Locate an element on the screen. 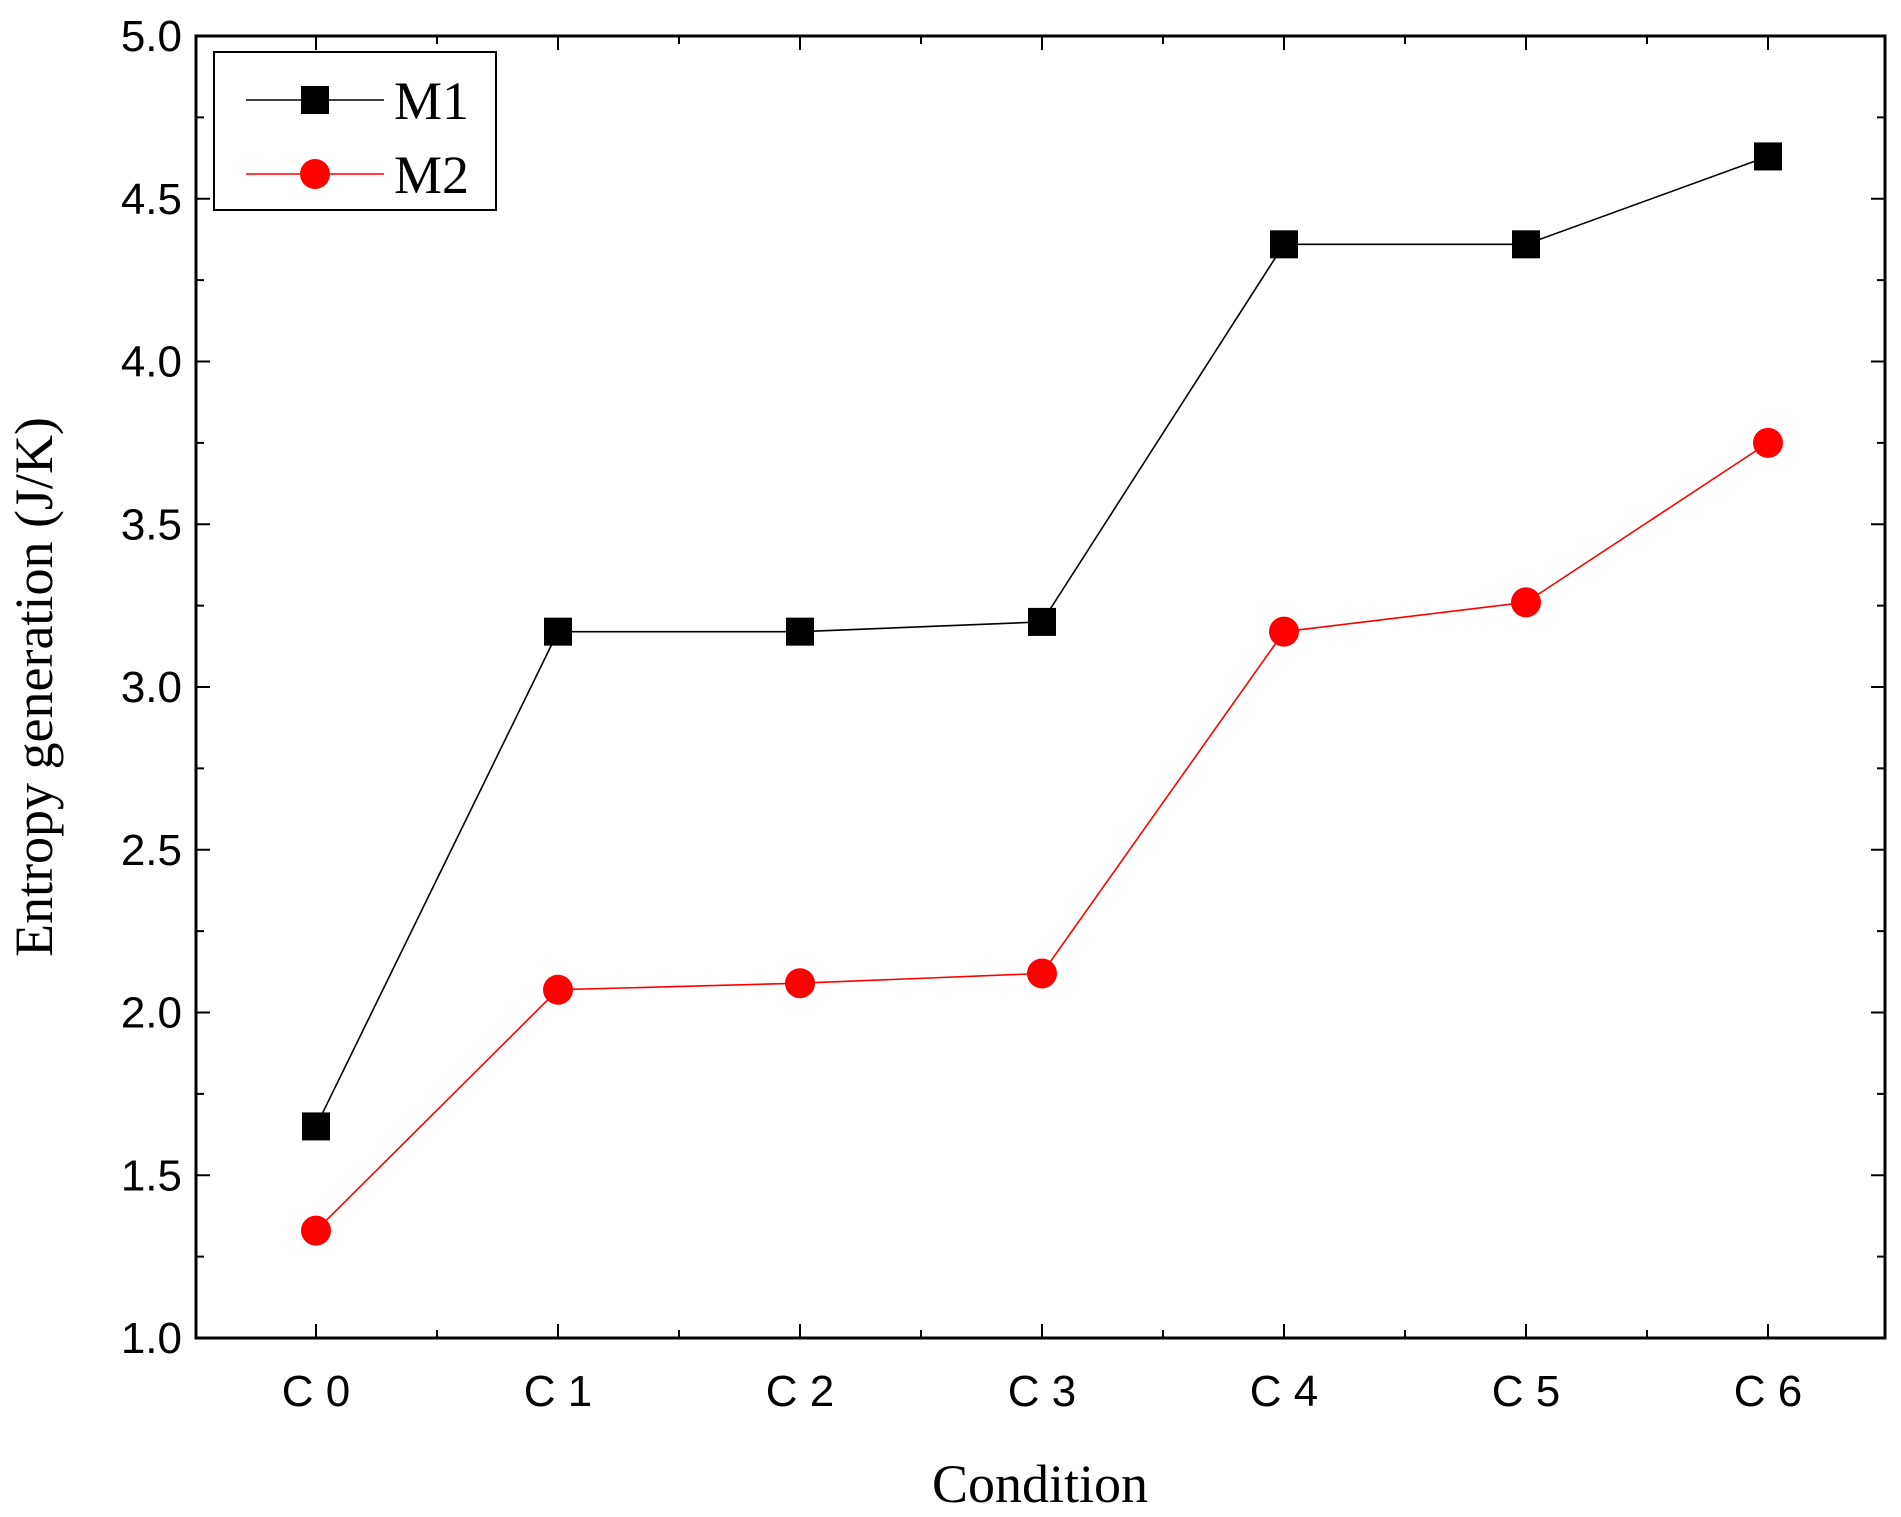 The image size is (1901, 1517). y-tick-label: 2.0 is located at coordinates (151, 1013).